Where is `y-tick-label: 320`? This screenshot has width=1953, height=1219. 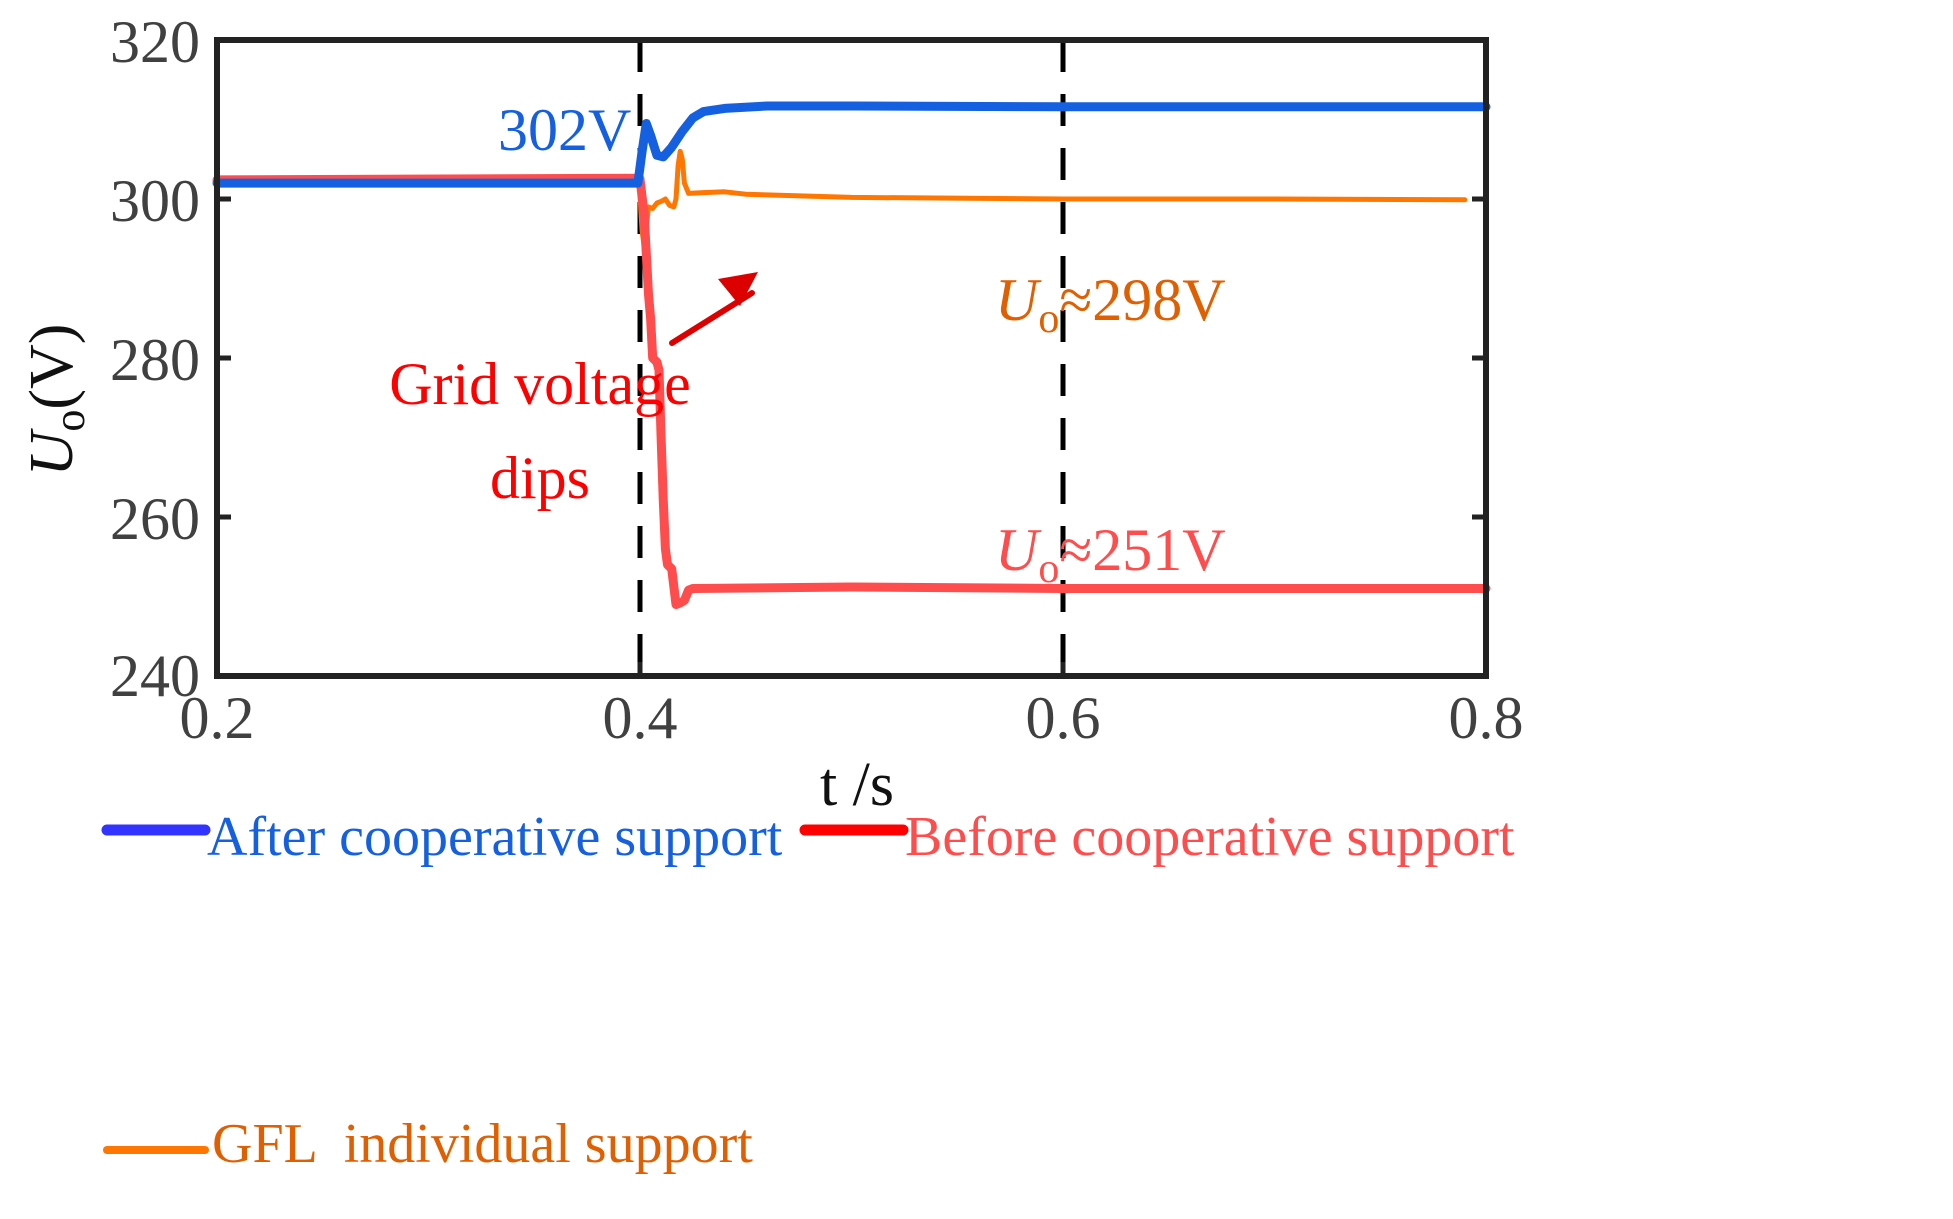
y-tick-label: 320 is located at coordinates (155, 42).